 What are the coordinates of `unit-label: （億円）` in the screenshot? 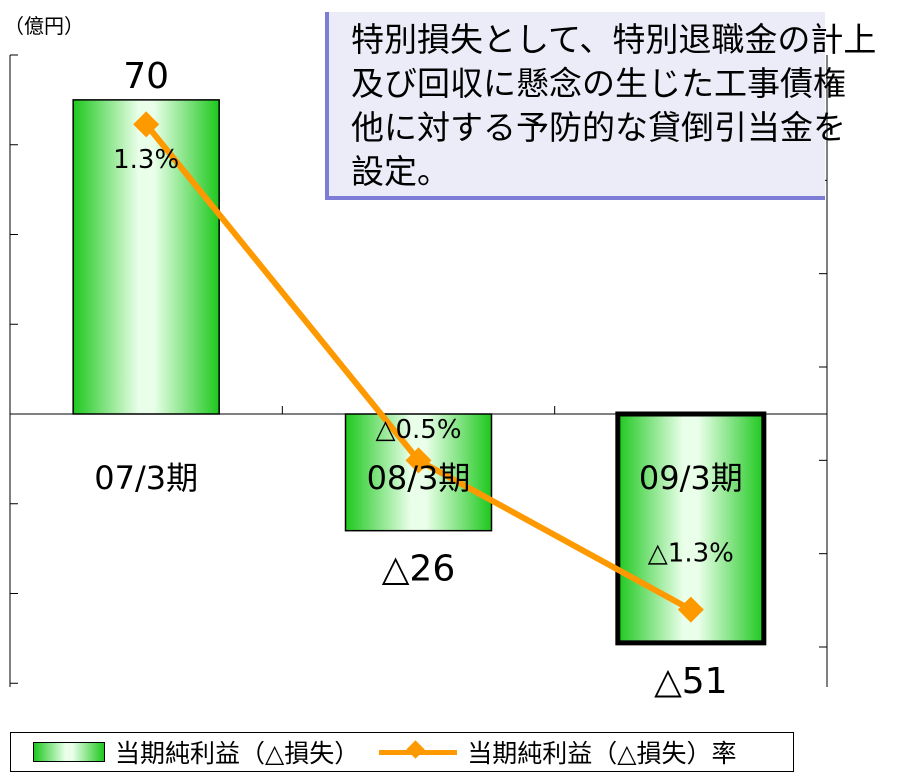 It's located at (44, 26).